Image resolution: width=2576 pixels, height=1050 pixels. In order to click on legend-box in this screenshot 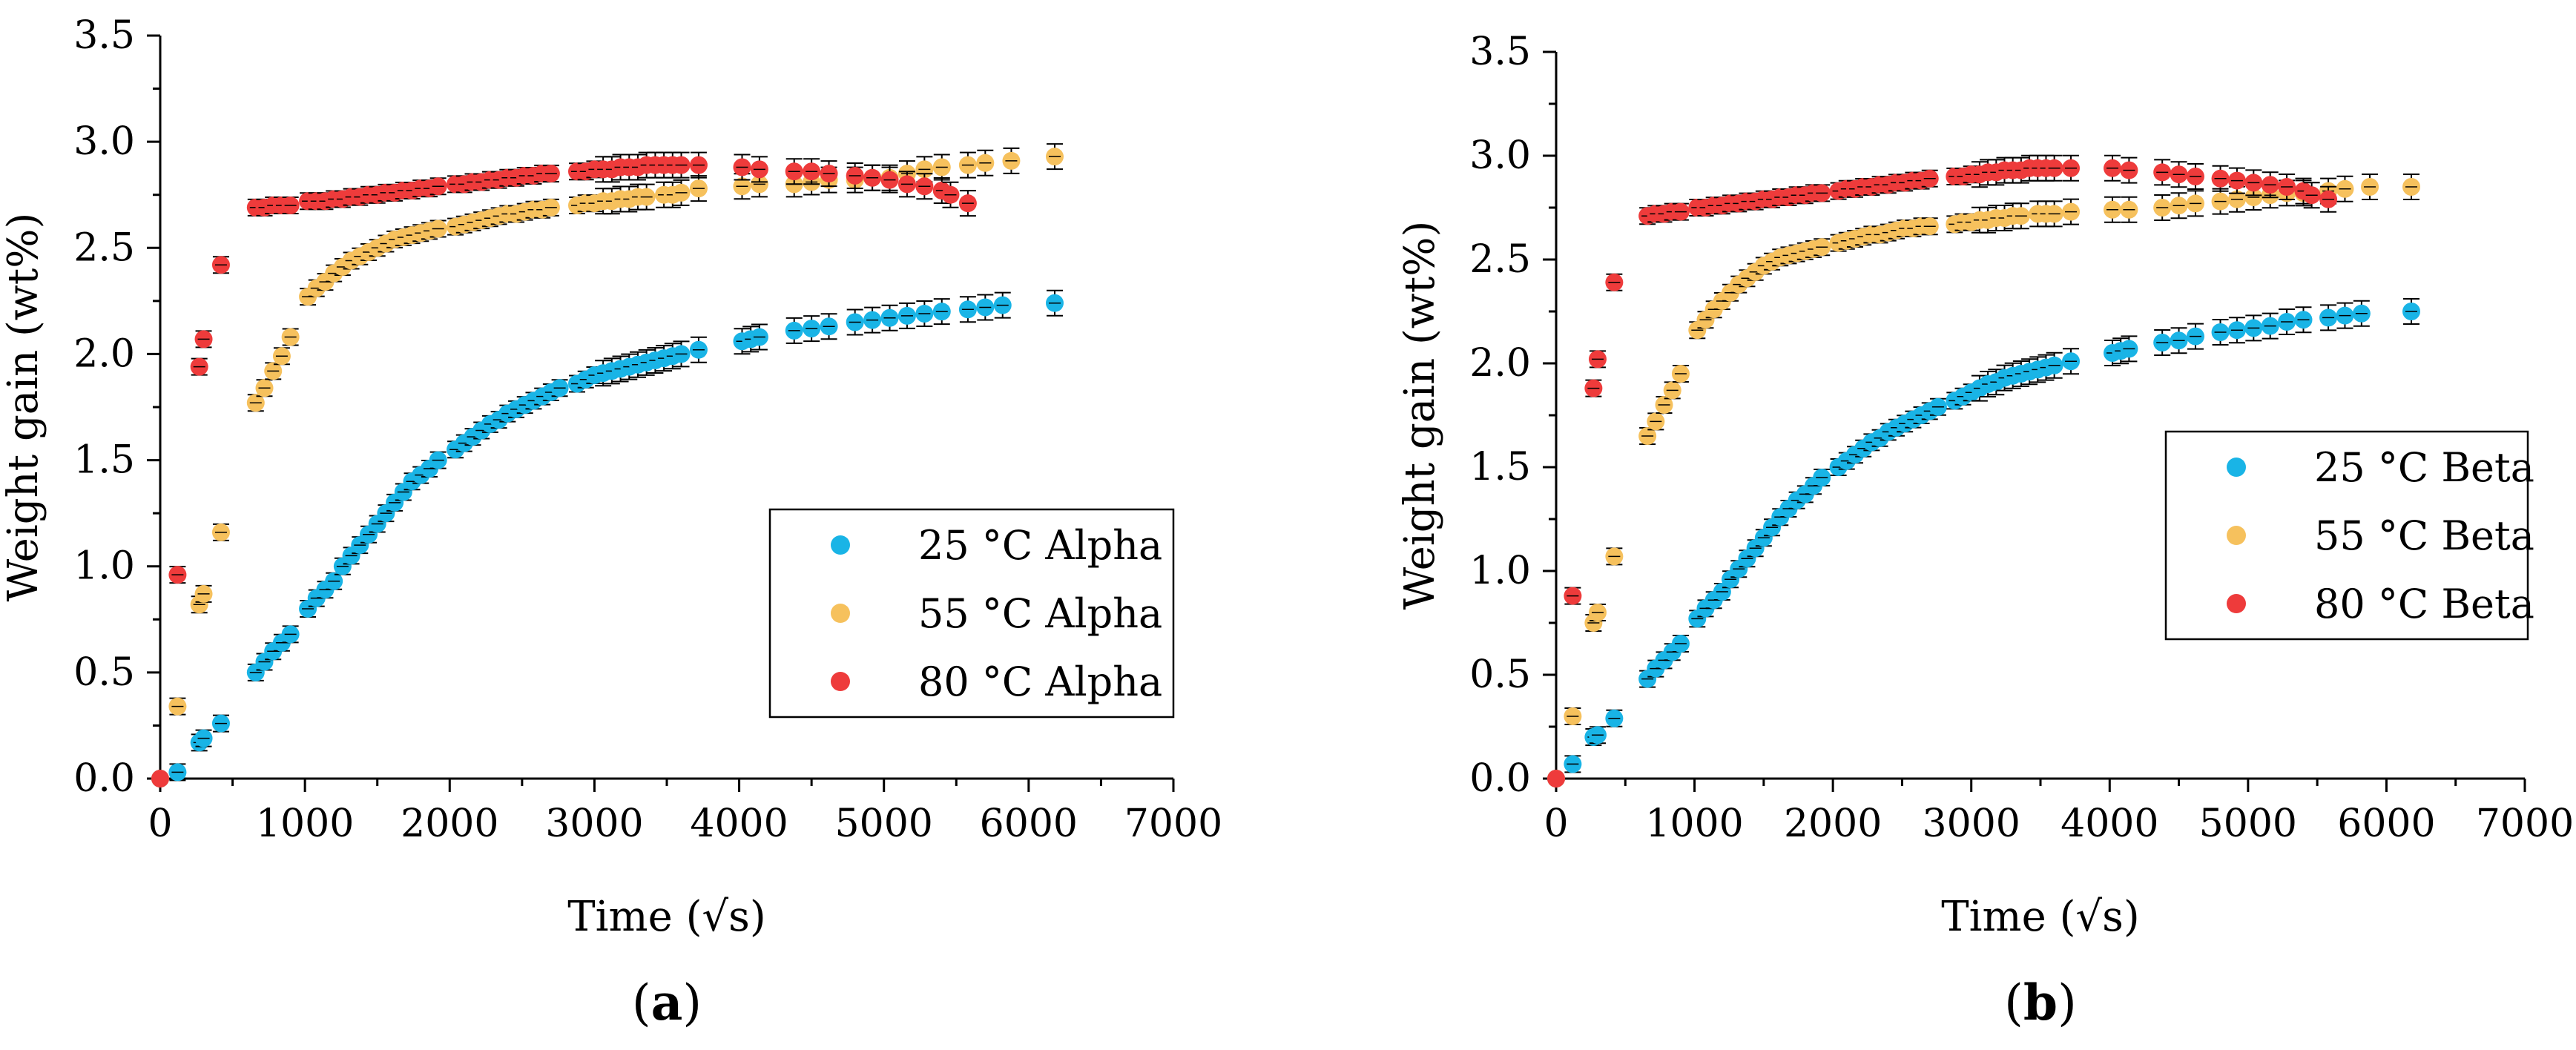, I will do `click(2346, 535)`.